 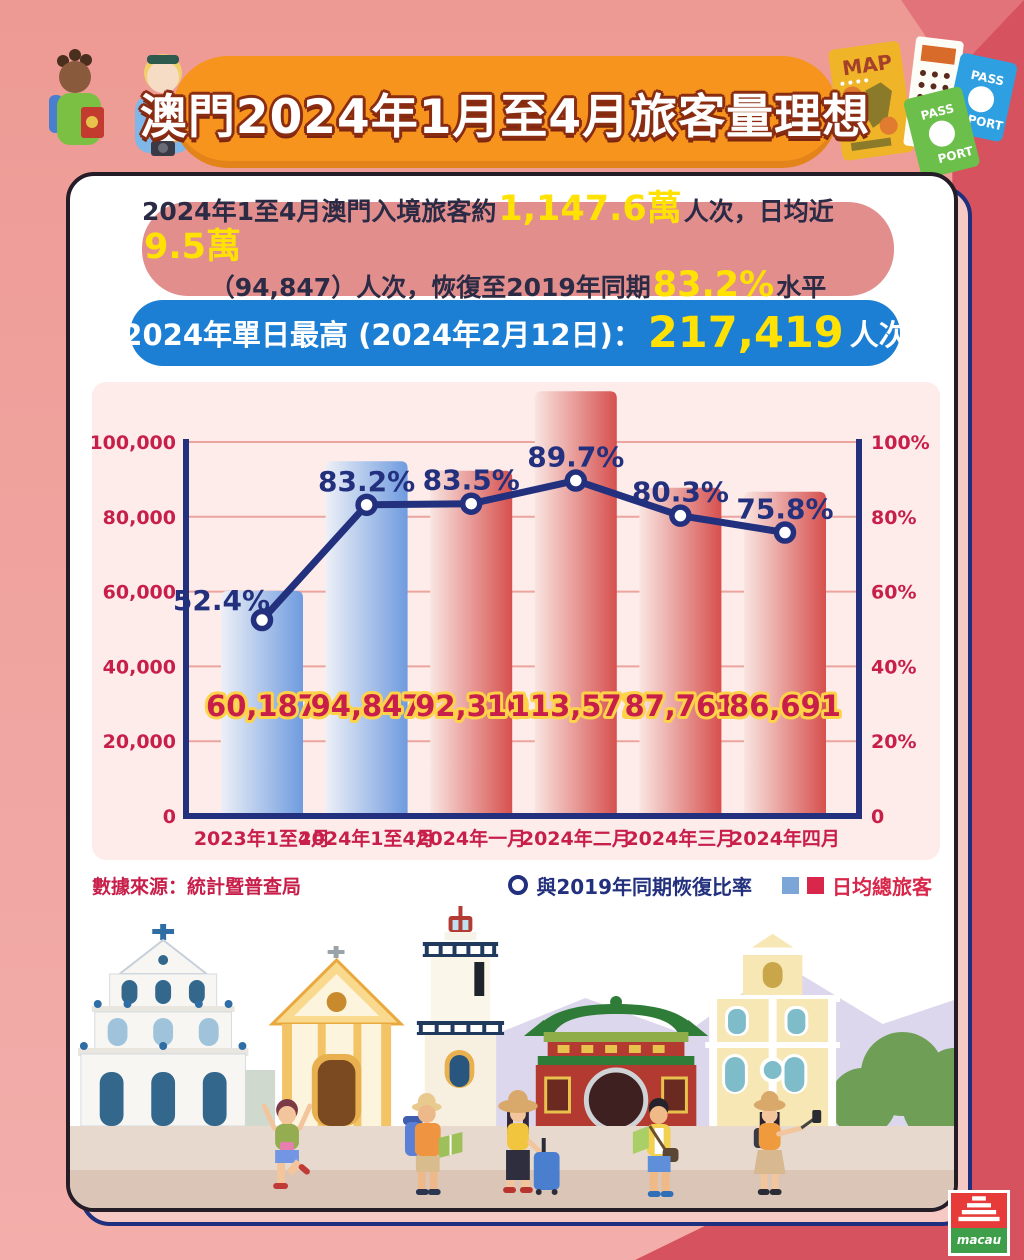 I want to click on right-axis-tick: 20%, so click(x=893, y=742).